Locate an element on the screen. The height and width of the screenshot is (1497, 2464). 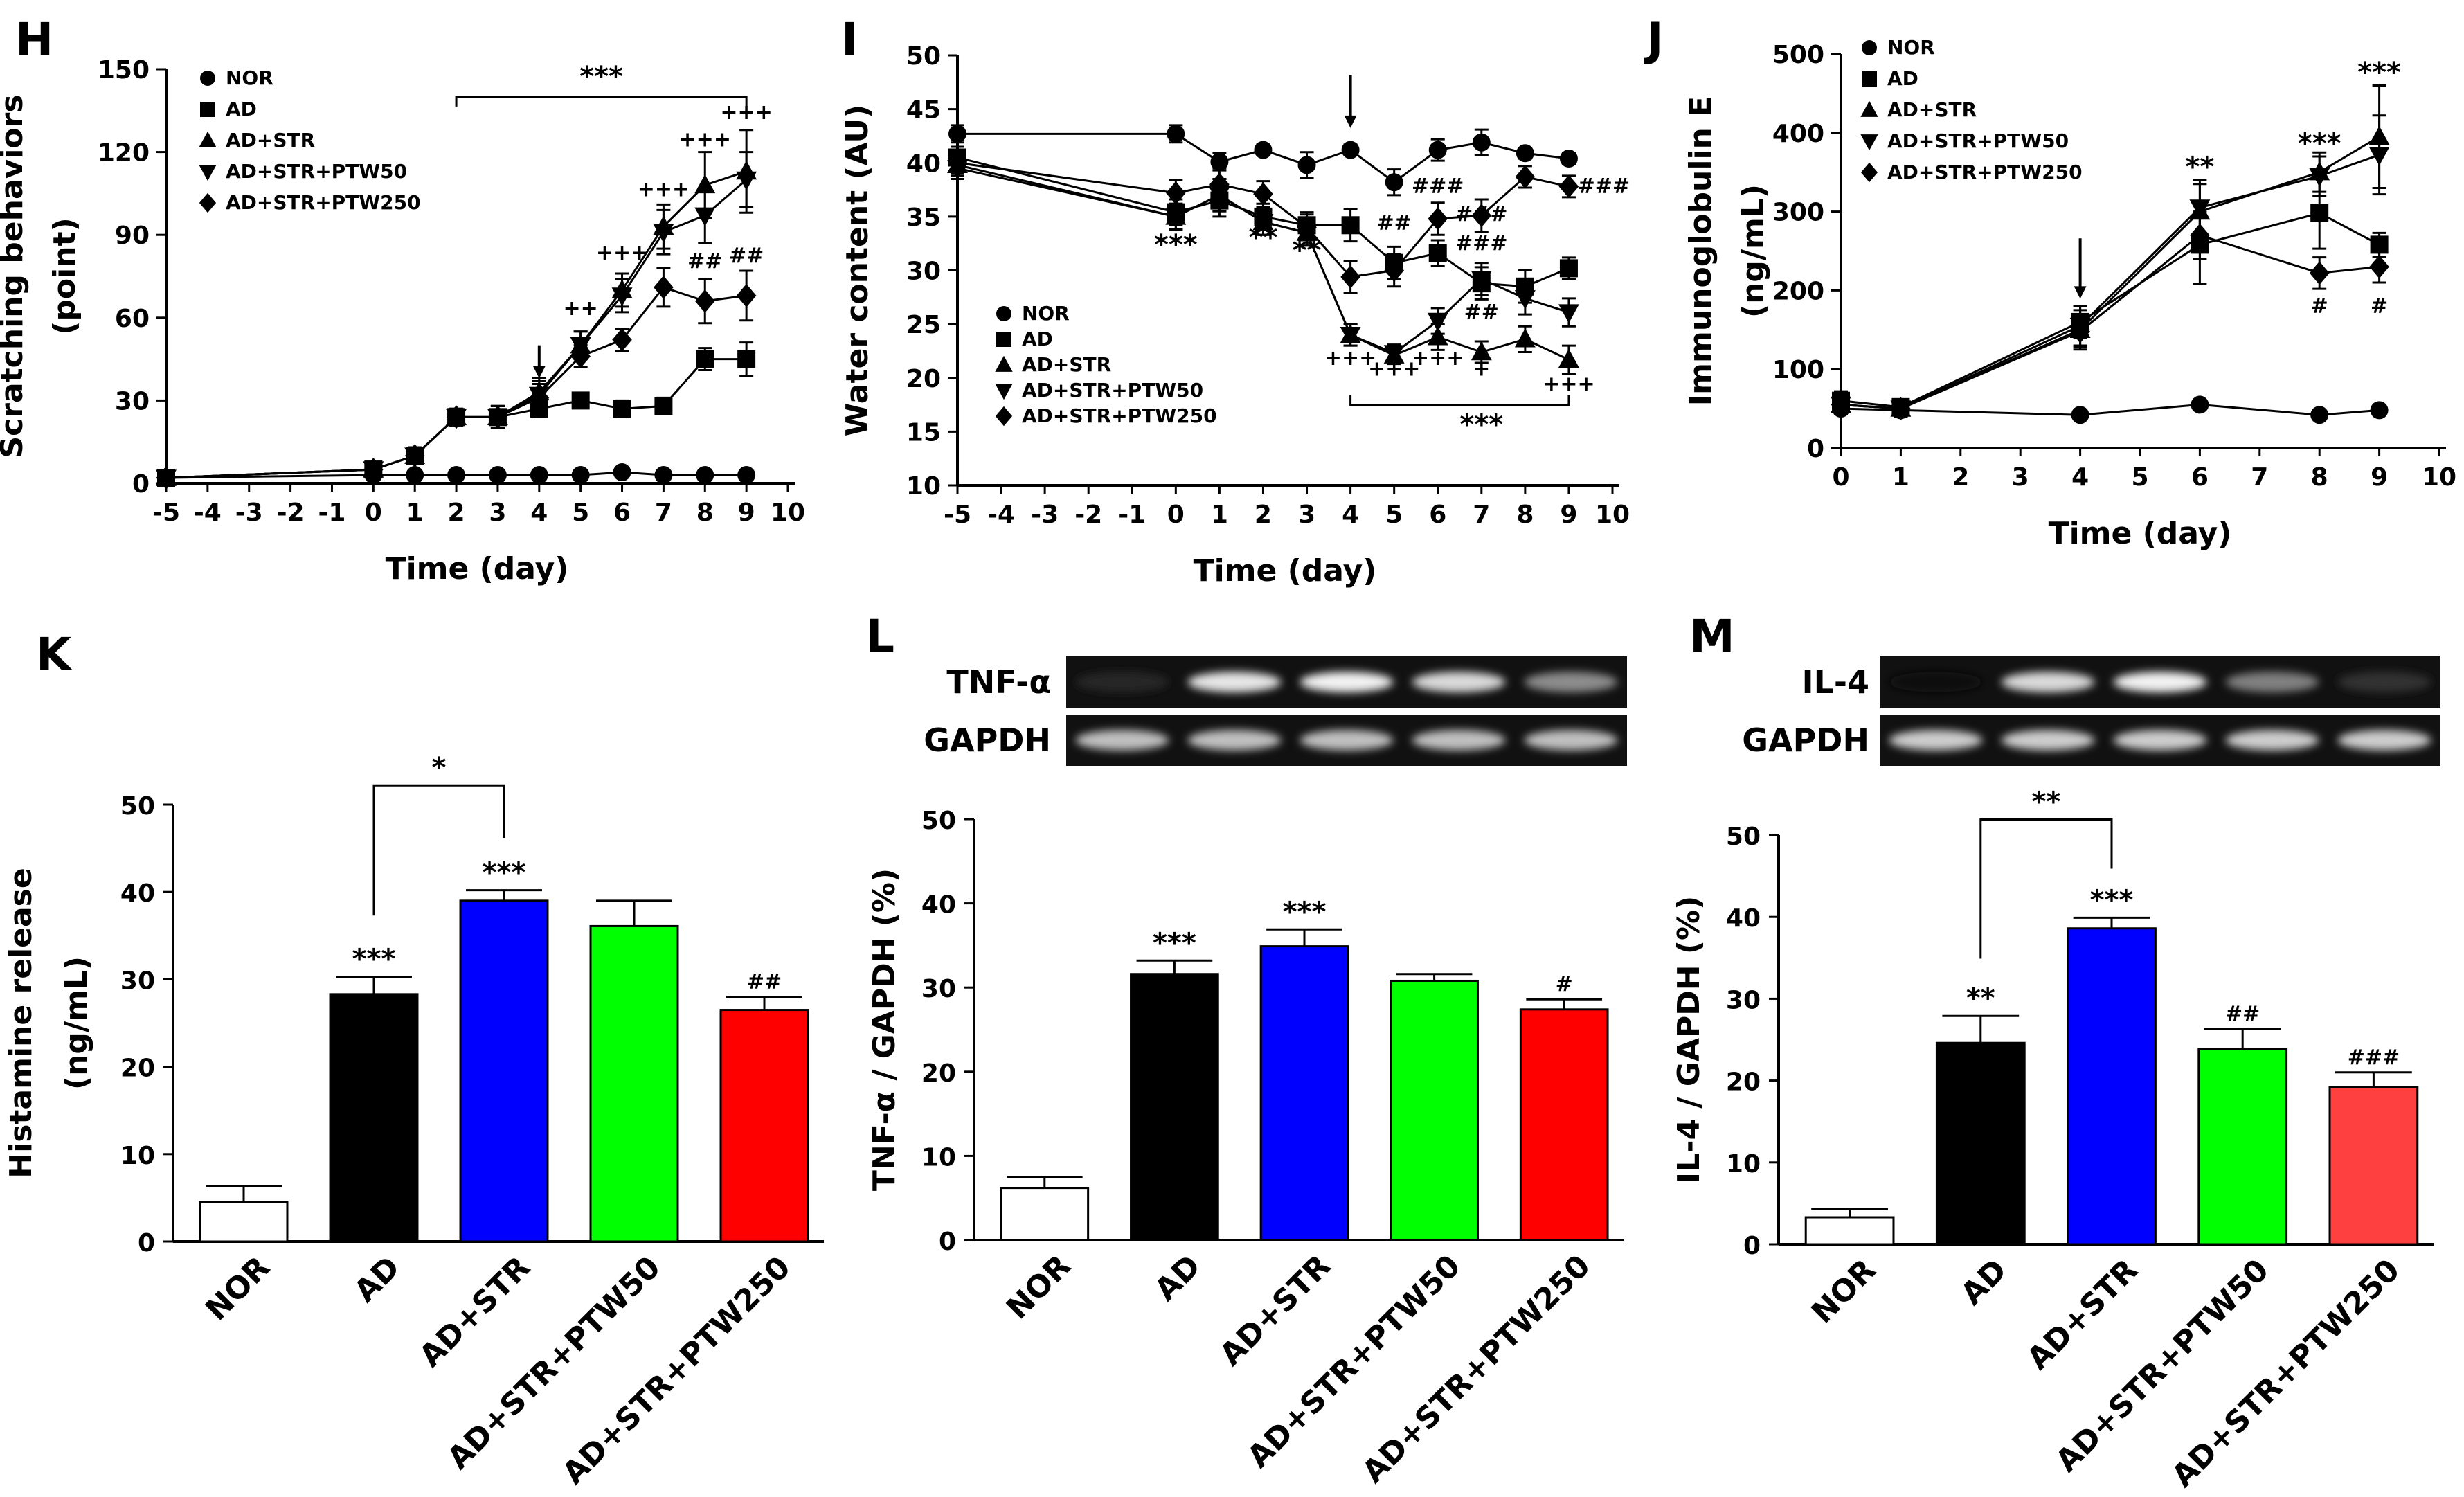
y-tick-label: 0 is located at coordinates (1752, 1246).